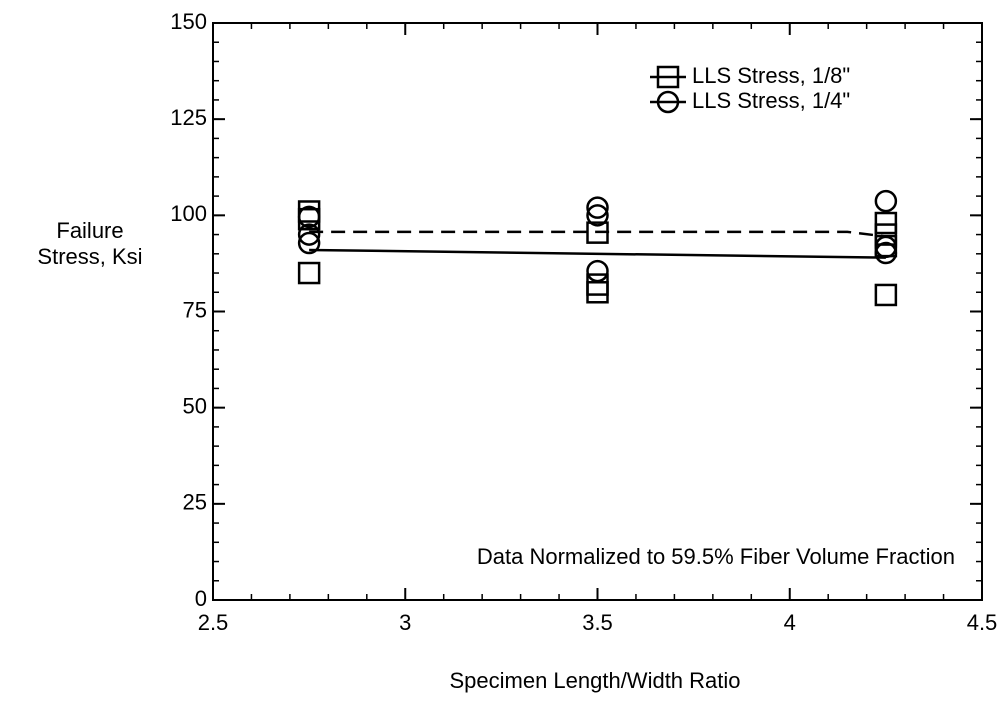 The image size is (1000, 702). Describe the element at coordinates (597, 622) in the screenshot. I see `x-tick-label: 3.5` at that location.